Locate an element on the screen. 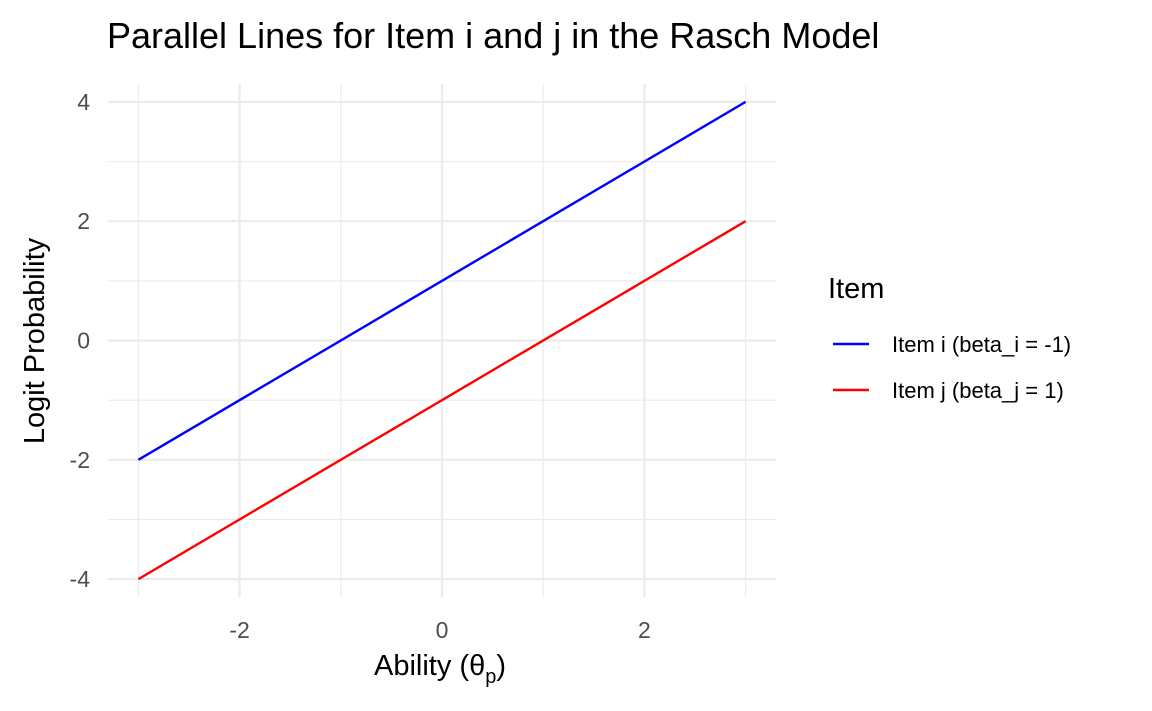  y-tick-label: 2 is located at coordinates (83, 221).